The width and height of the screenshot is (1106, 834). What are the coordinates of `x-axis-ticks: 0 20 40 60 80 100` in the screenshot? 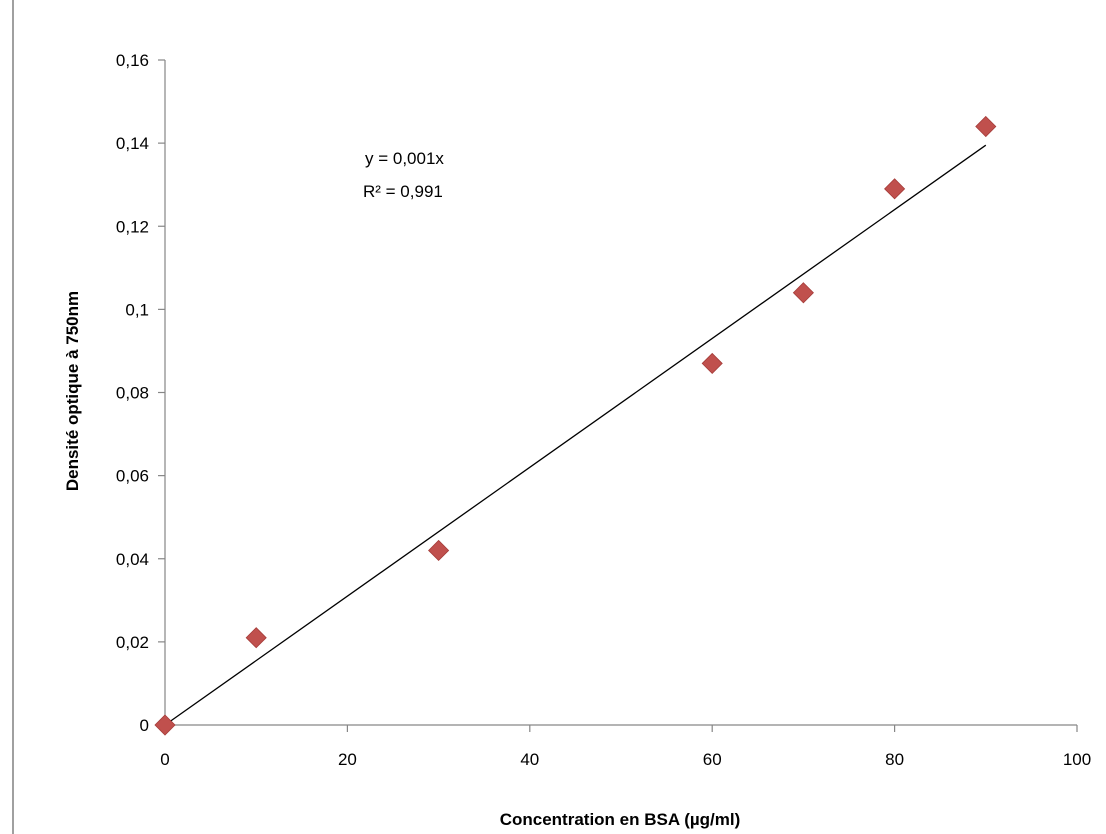 It's located at (625, 747).